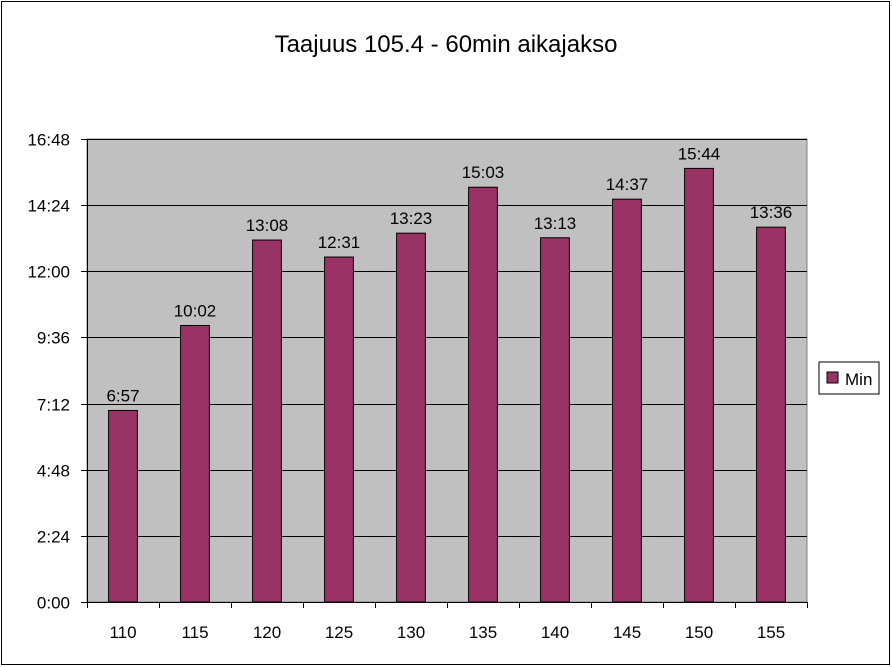  I want to click on y-tick-label: 9:36, so click(53, 338).